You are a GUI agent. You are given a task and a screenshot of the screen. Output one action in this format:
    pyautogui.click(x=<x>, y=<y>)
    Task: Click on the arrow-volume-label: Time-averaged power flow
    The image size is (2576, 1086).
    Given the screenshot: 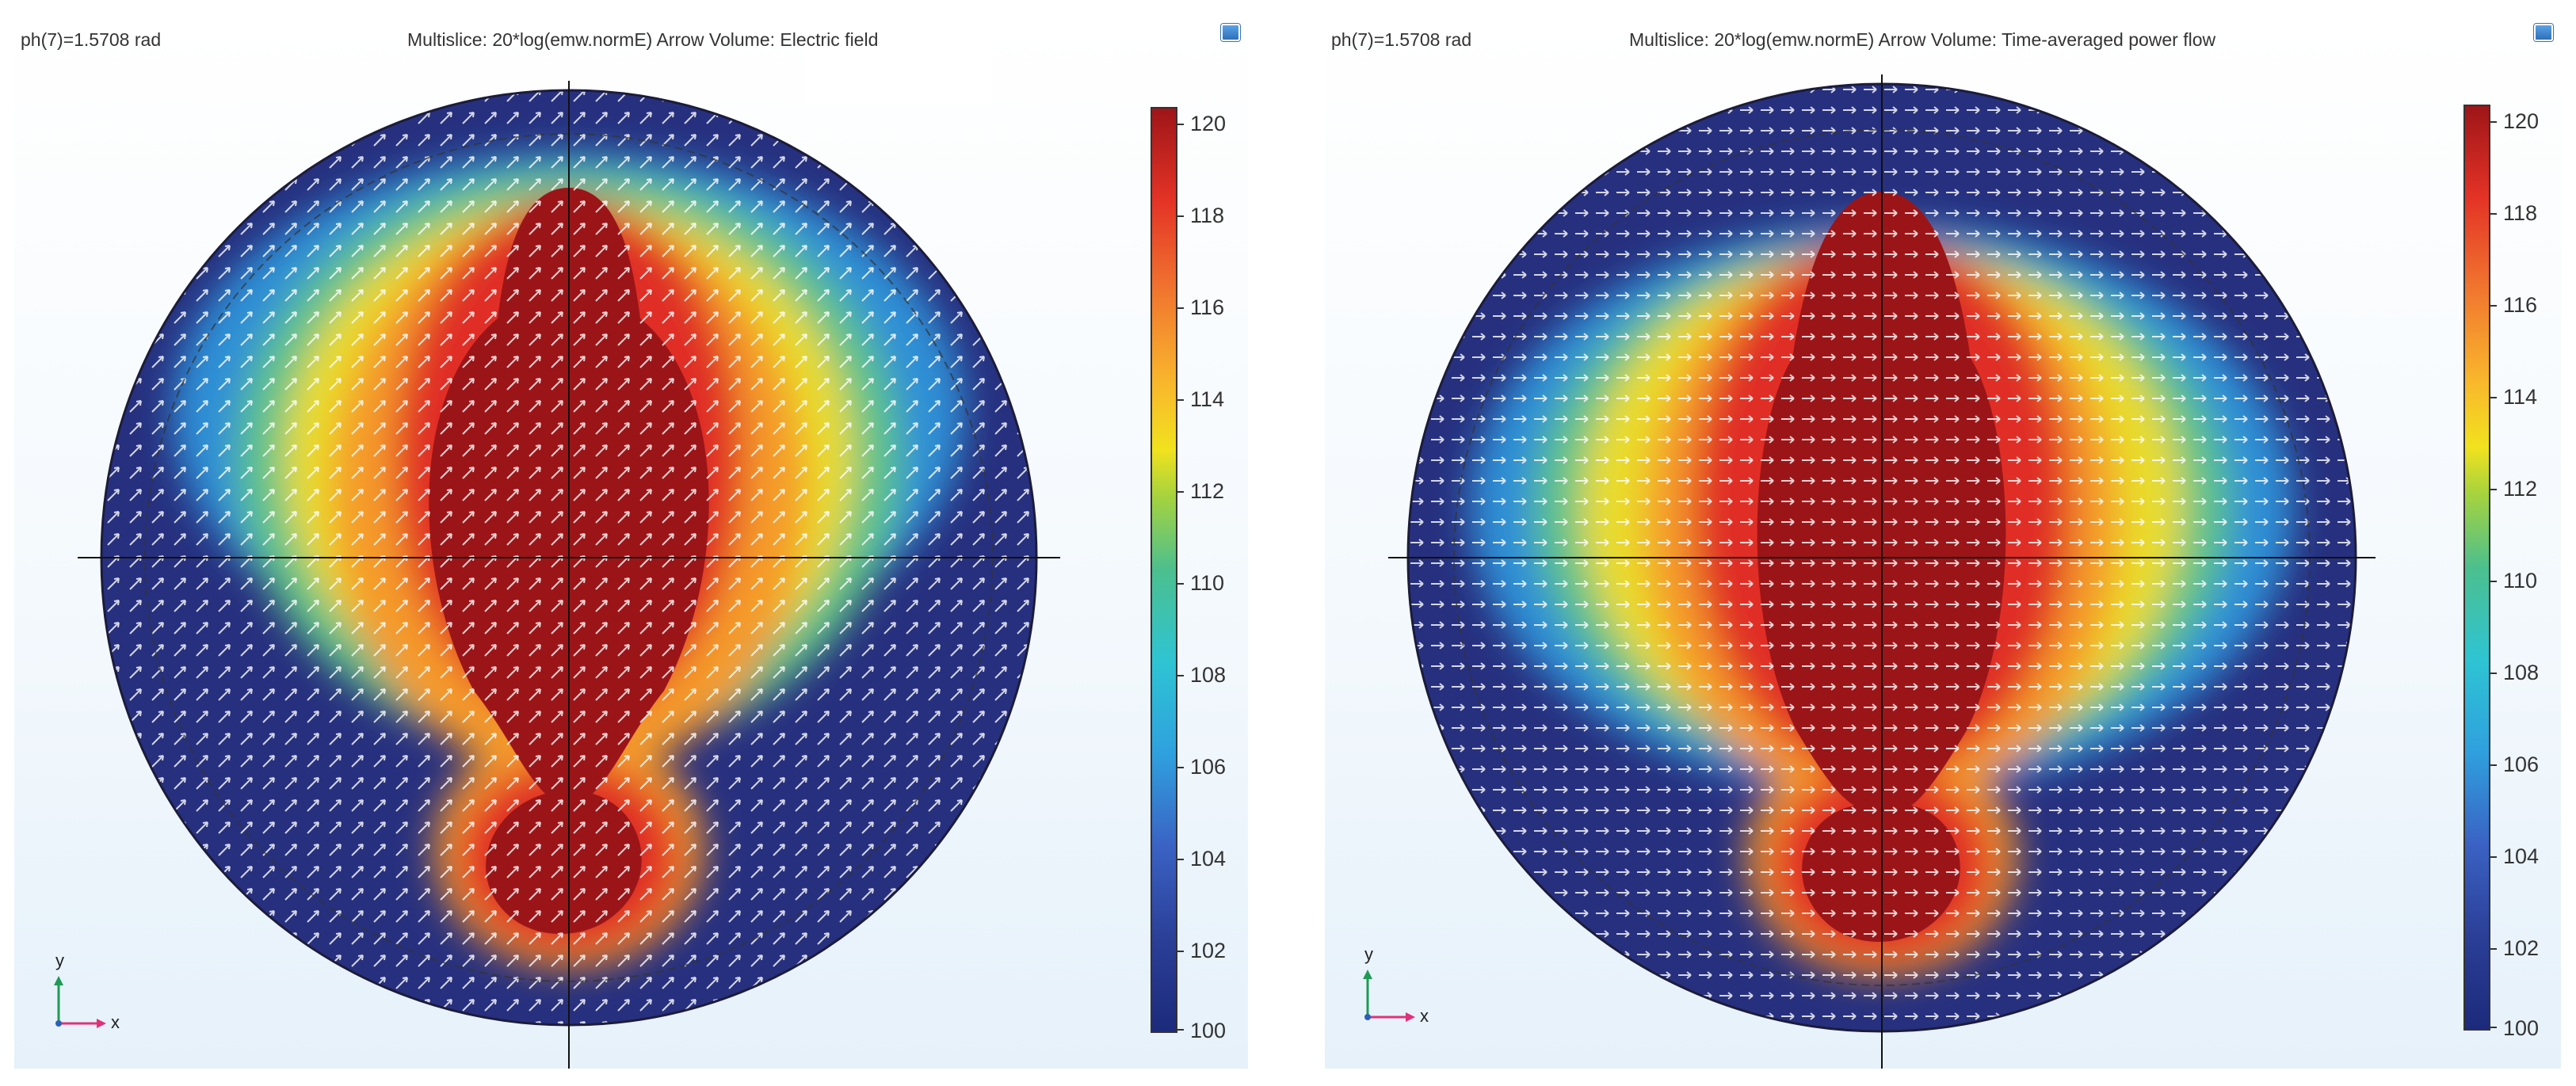 What is the action you would take?
    pyautogui.click(x=2108, y=39)
    